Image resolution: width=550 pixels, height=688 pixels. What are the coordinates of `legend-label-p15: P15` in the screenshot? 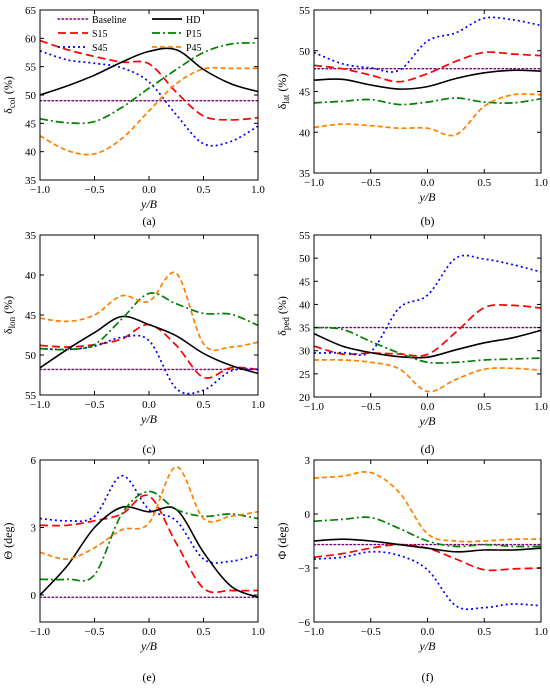 It's located at (194, 34).